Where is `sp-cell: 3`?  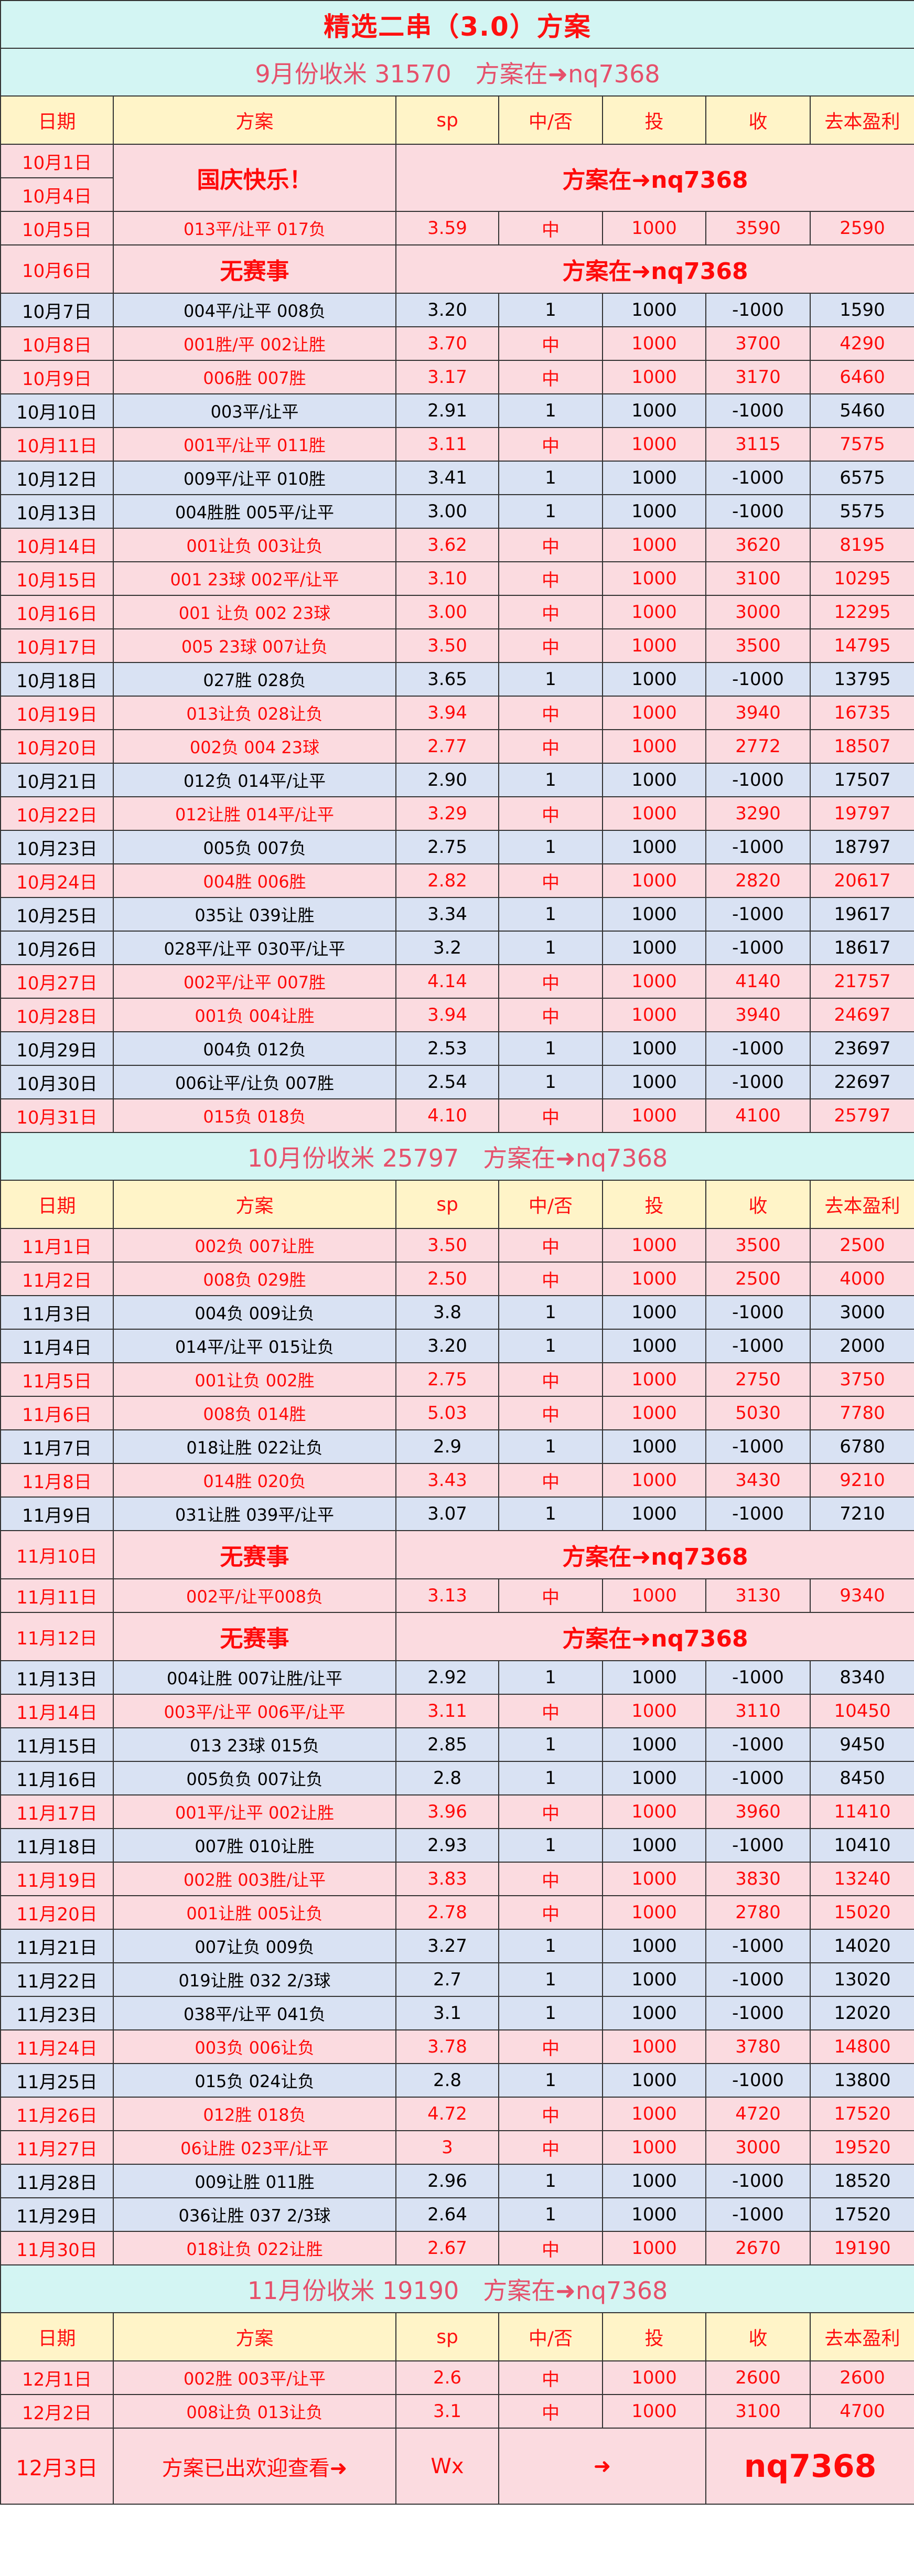
sp-cell: 3 is located at coordinates (447, 2147).